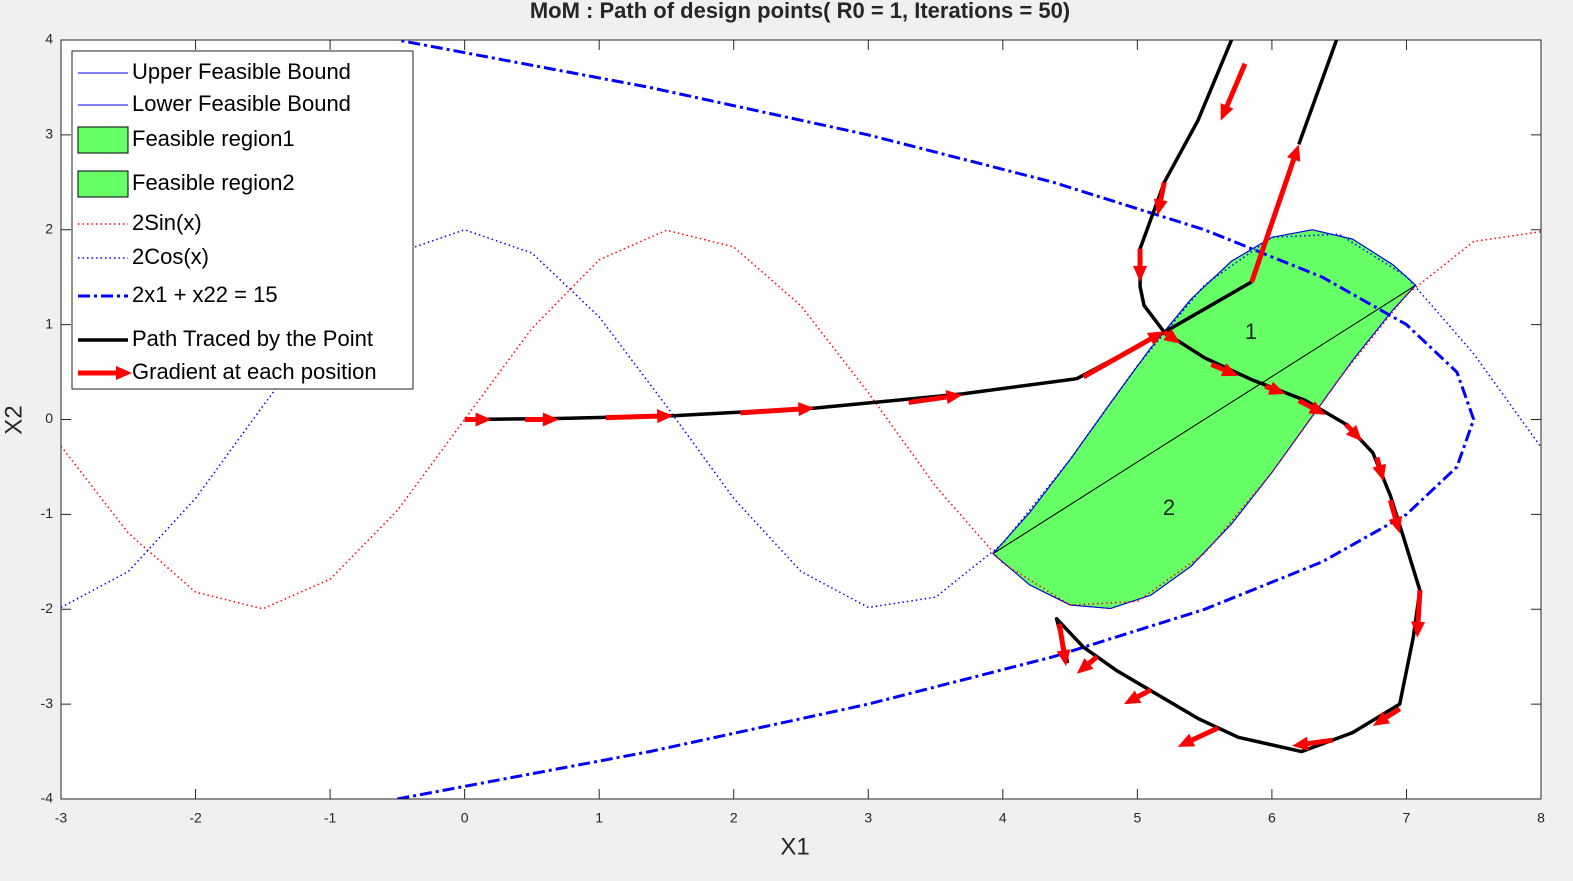 Image resolution: width=1573 pixels, height=881 pixels. What do you see at coordinates (49, 134) in the screenshot?
I see `y-tick-label: 3` at bounding box center [49, 134].